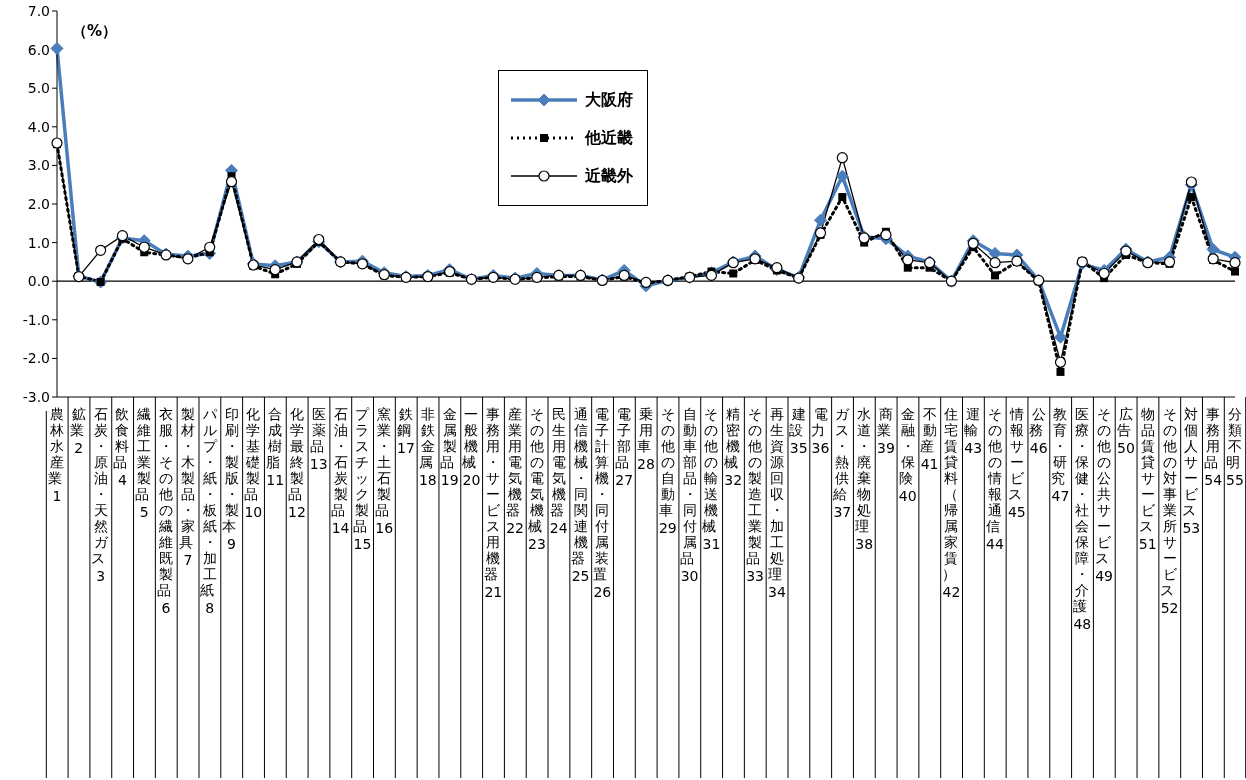 The width and height of the screenshot is (1246, 780). I want to click on category-label: 衣服・その他の繊維既製品 6, so click(165, 511).